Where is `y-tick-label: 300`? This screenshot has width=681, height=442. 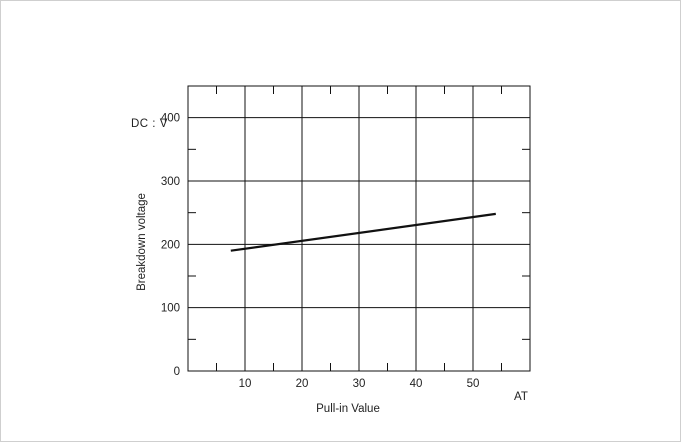
y-tick-label: 300 is located at coordinates (170, 182).